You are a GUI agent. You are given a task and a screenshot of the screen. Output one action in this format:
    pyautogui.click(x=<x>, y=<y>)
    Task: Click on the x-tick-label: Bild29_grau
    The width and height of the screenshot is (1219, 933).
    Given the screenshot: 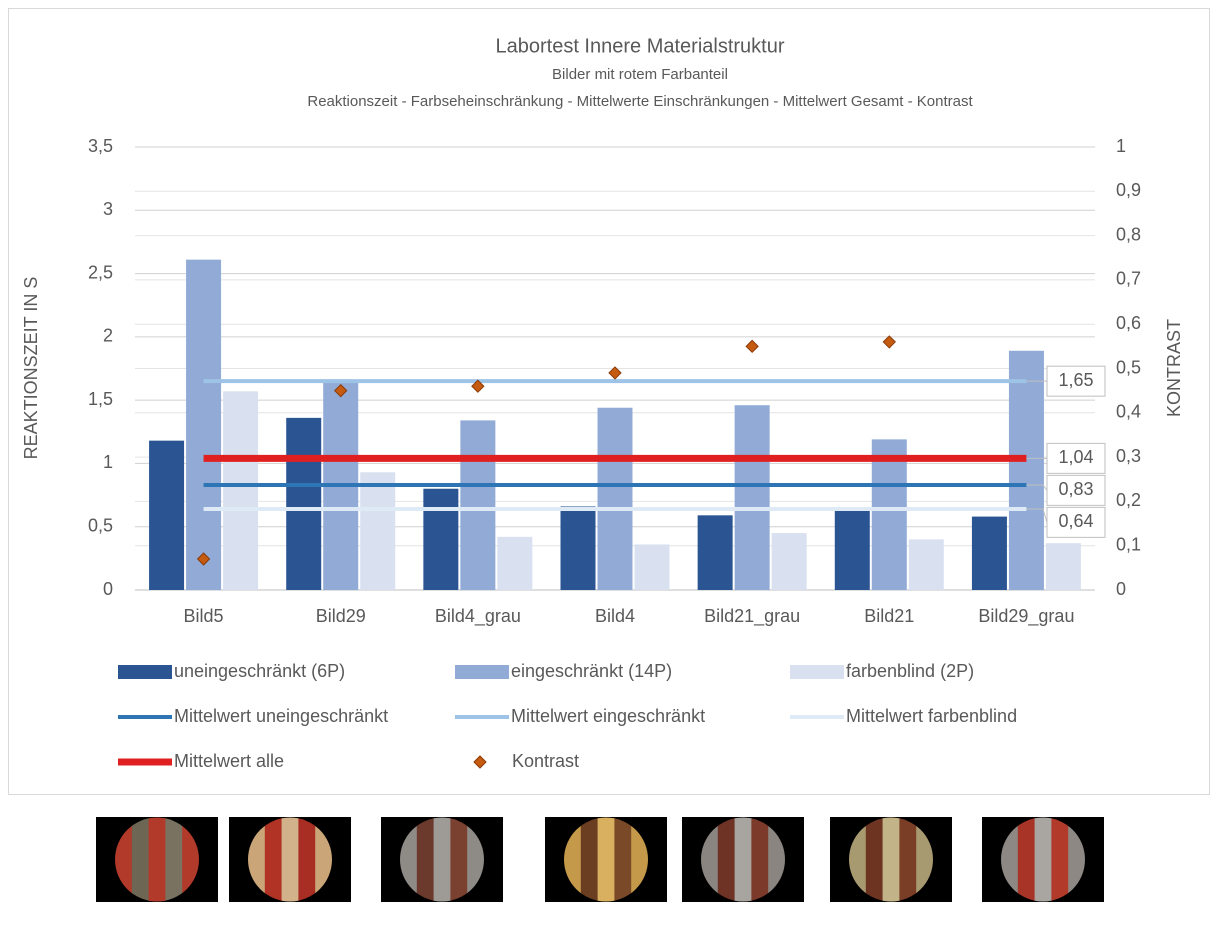 What is the action you would take?
    pyautogui.click(x=1026, y=616)
    